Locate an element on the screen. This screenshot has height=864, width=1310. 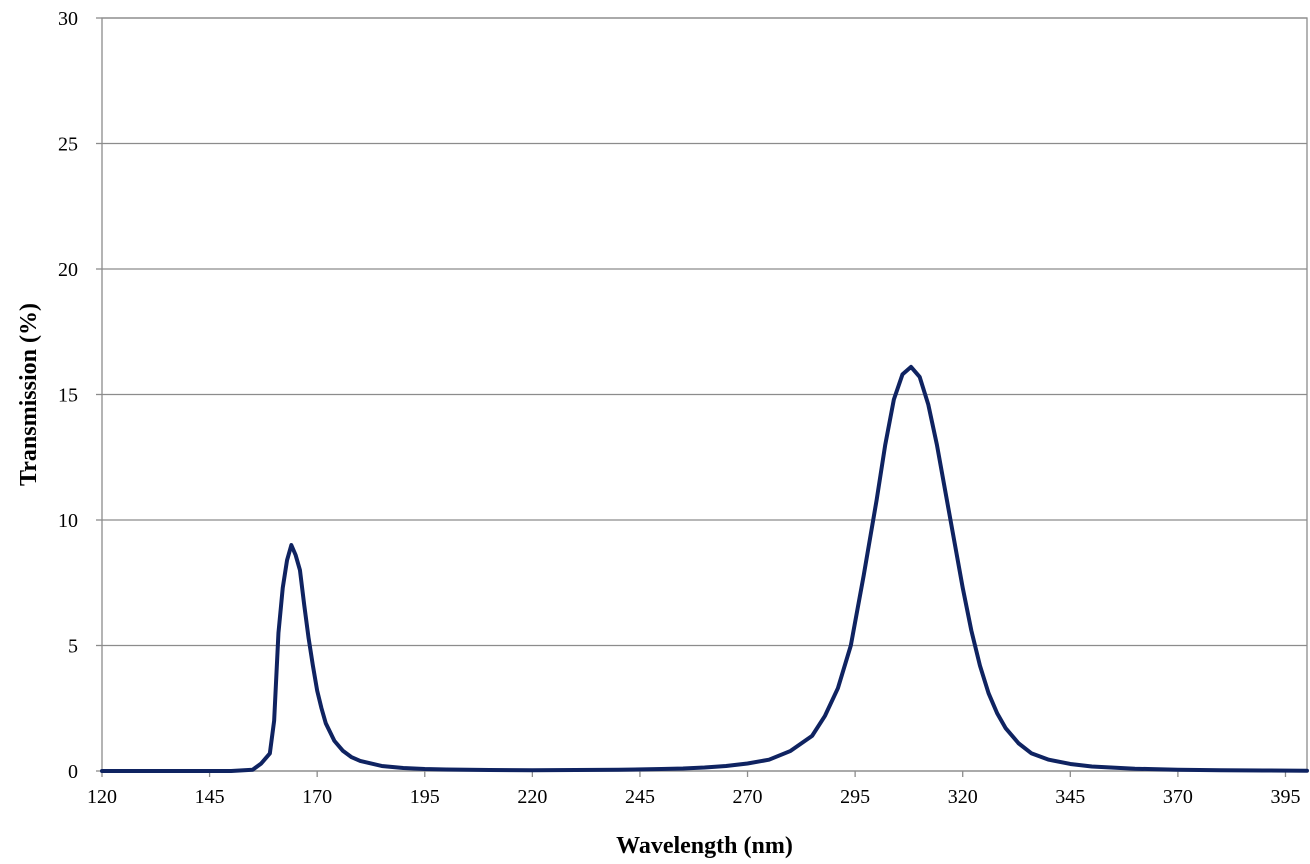
x-tick-label-170: 170 is located at coordinates (317, 797).